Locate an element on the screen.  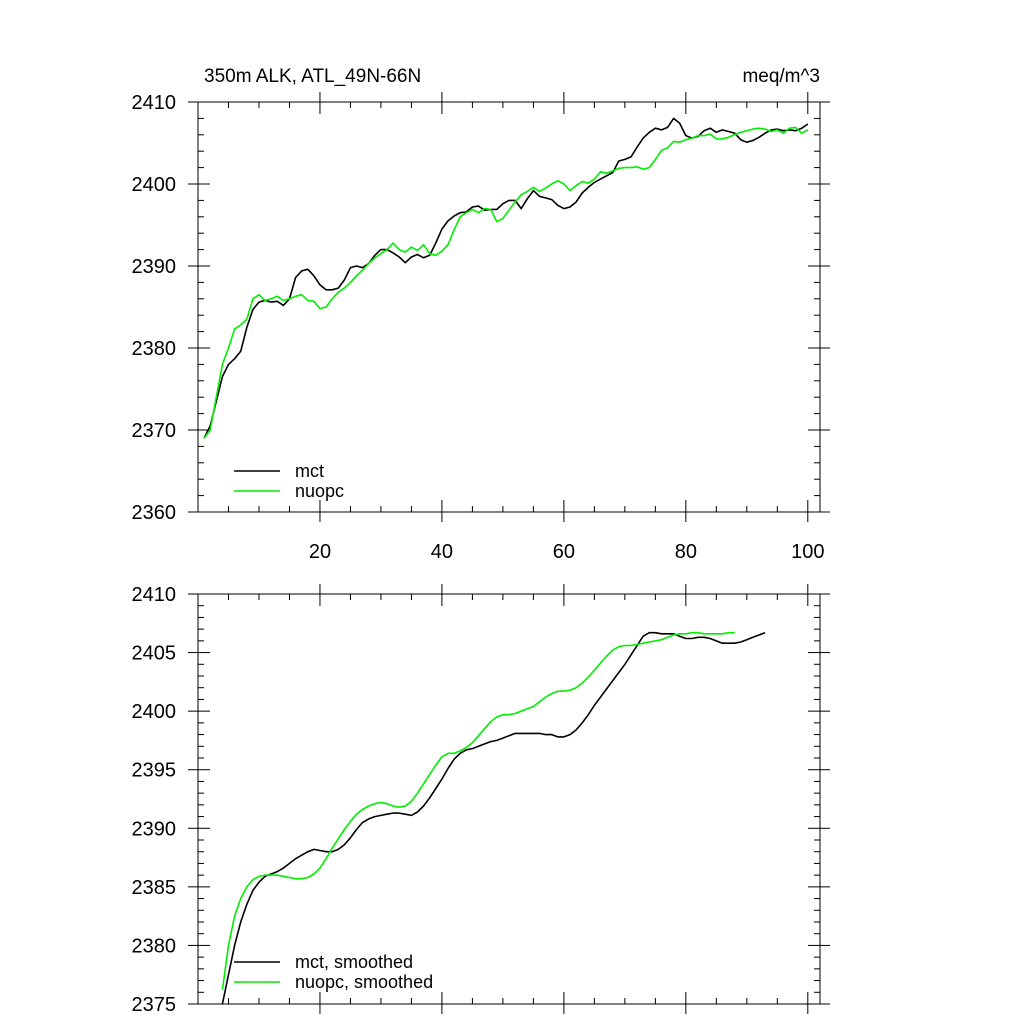
top-ytick-label: 2360 is located at coordinates (154, 513).